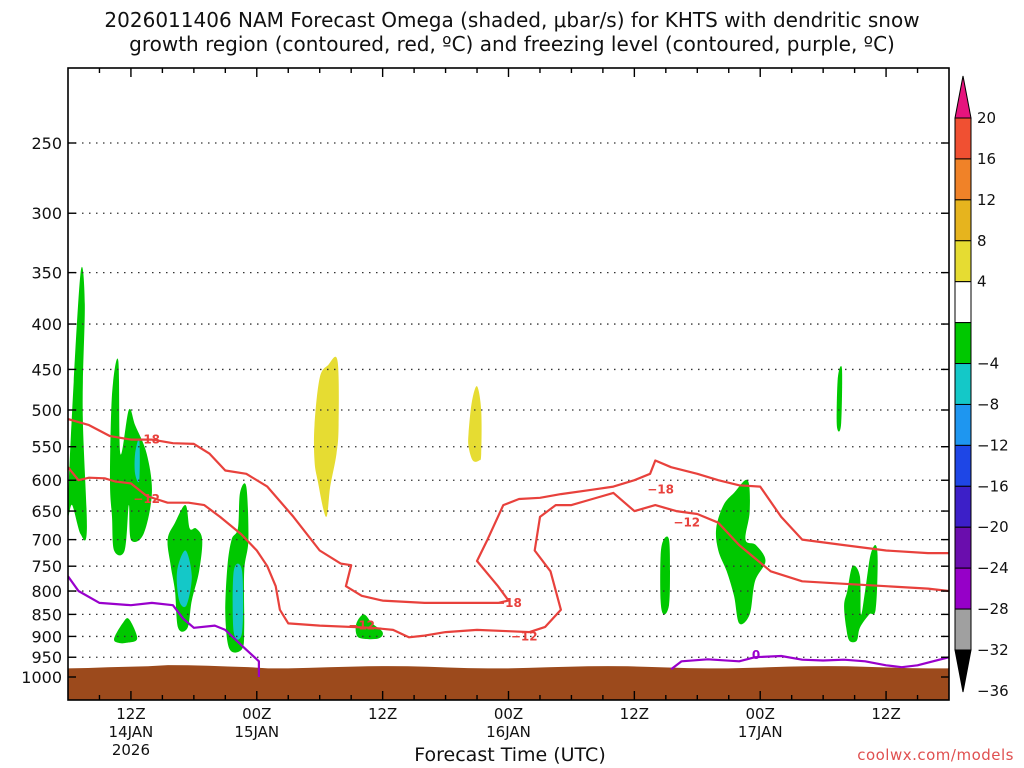 The width and height of the screenshot is (1024, 768). Describe the element at coordinates (256, 732) in the screenshot. I see `x-tick-label: 15JAN` at that location.